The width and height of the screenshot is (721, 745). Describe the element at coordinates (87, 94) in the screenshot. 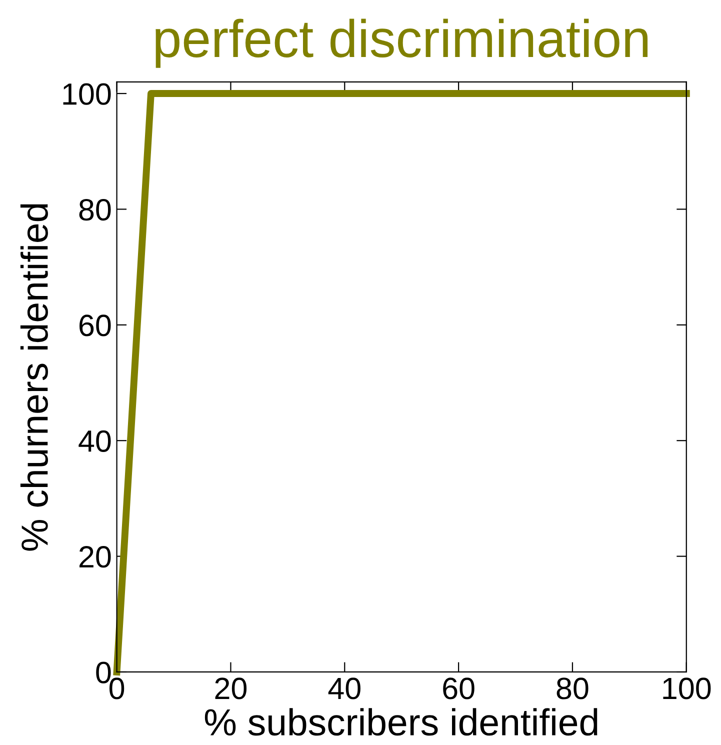

I see `y-tick-label: 100` at that location.